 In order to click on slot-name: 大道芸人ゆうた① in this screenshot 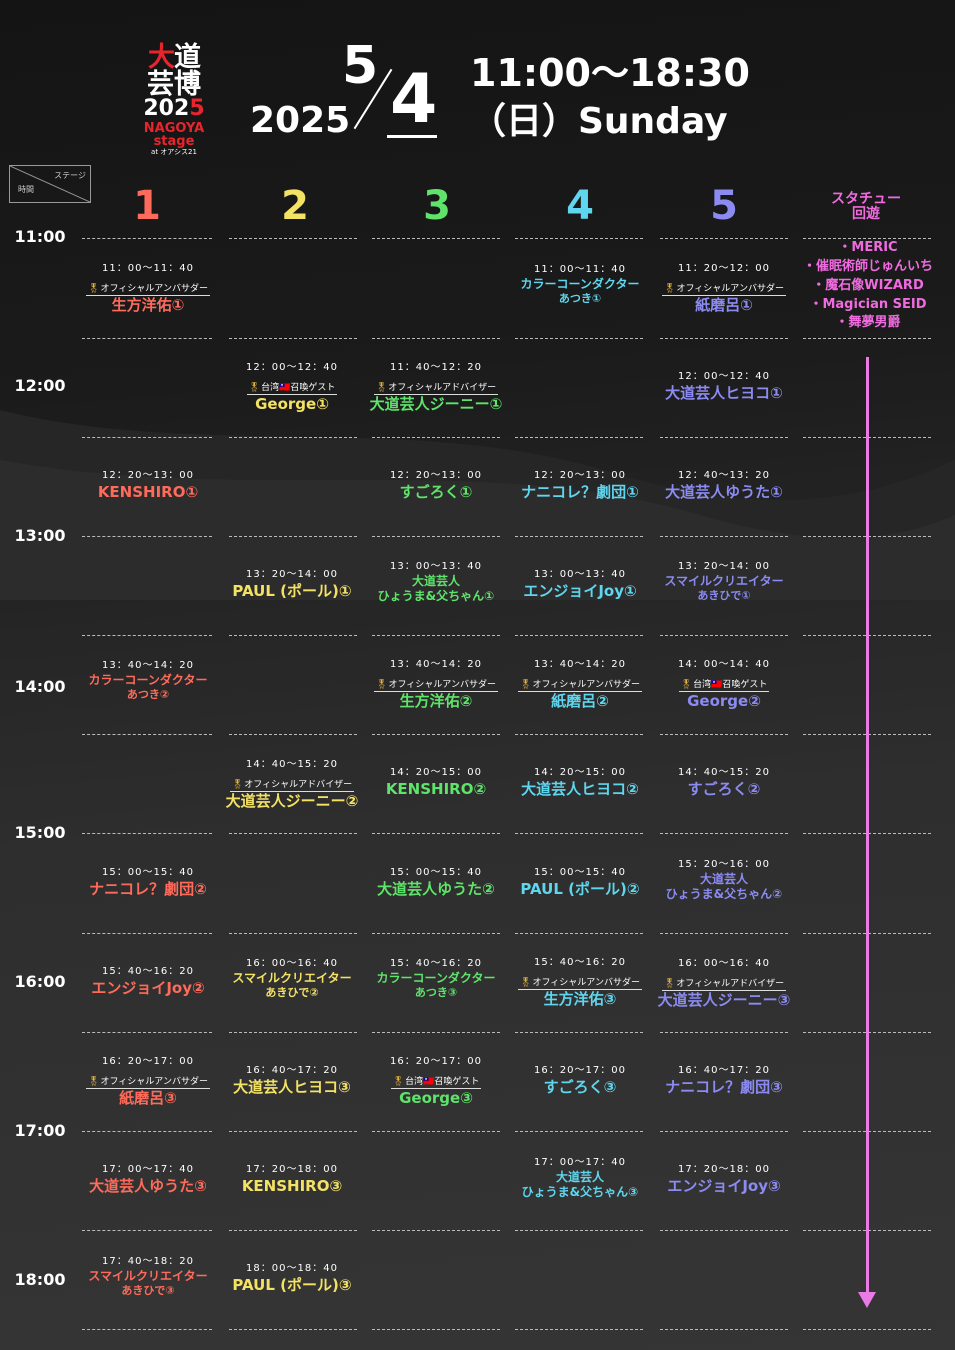, I will do `click(724, 491)`.